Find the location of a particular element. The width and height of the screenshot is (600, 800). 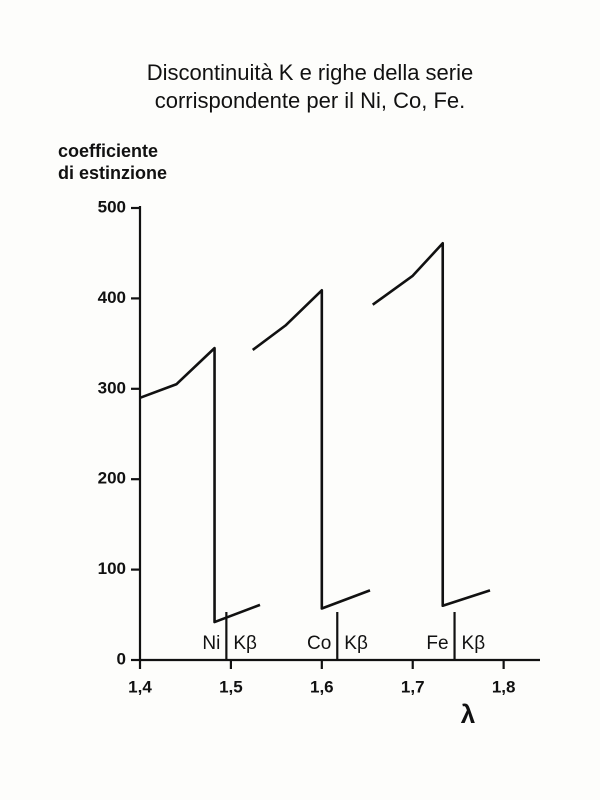

x-tick-label: 1,5 is located at coordinates (231, 686).